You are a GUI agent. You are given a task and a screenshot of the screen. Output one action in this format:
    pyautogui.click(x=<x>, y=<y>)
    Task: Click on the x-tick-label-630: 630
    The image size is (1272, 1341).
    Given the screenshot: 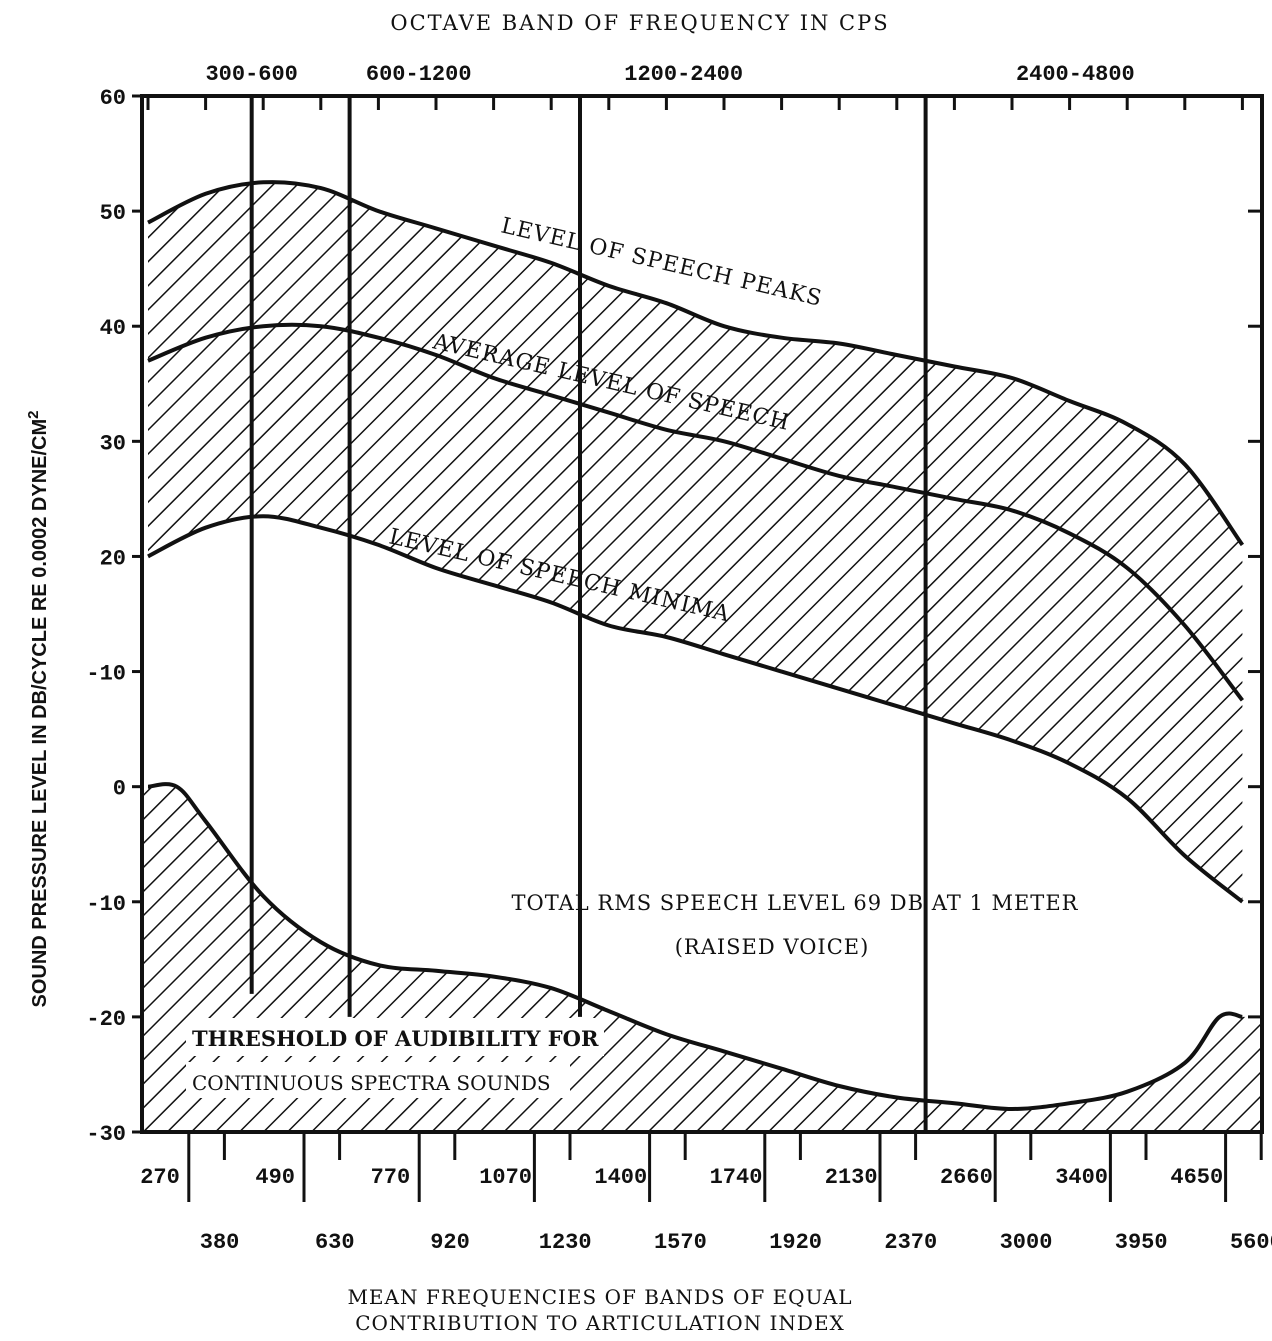 What is the action you would take?
    pyautogui.click(x=335, y=1242)
    